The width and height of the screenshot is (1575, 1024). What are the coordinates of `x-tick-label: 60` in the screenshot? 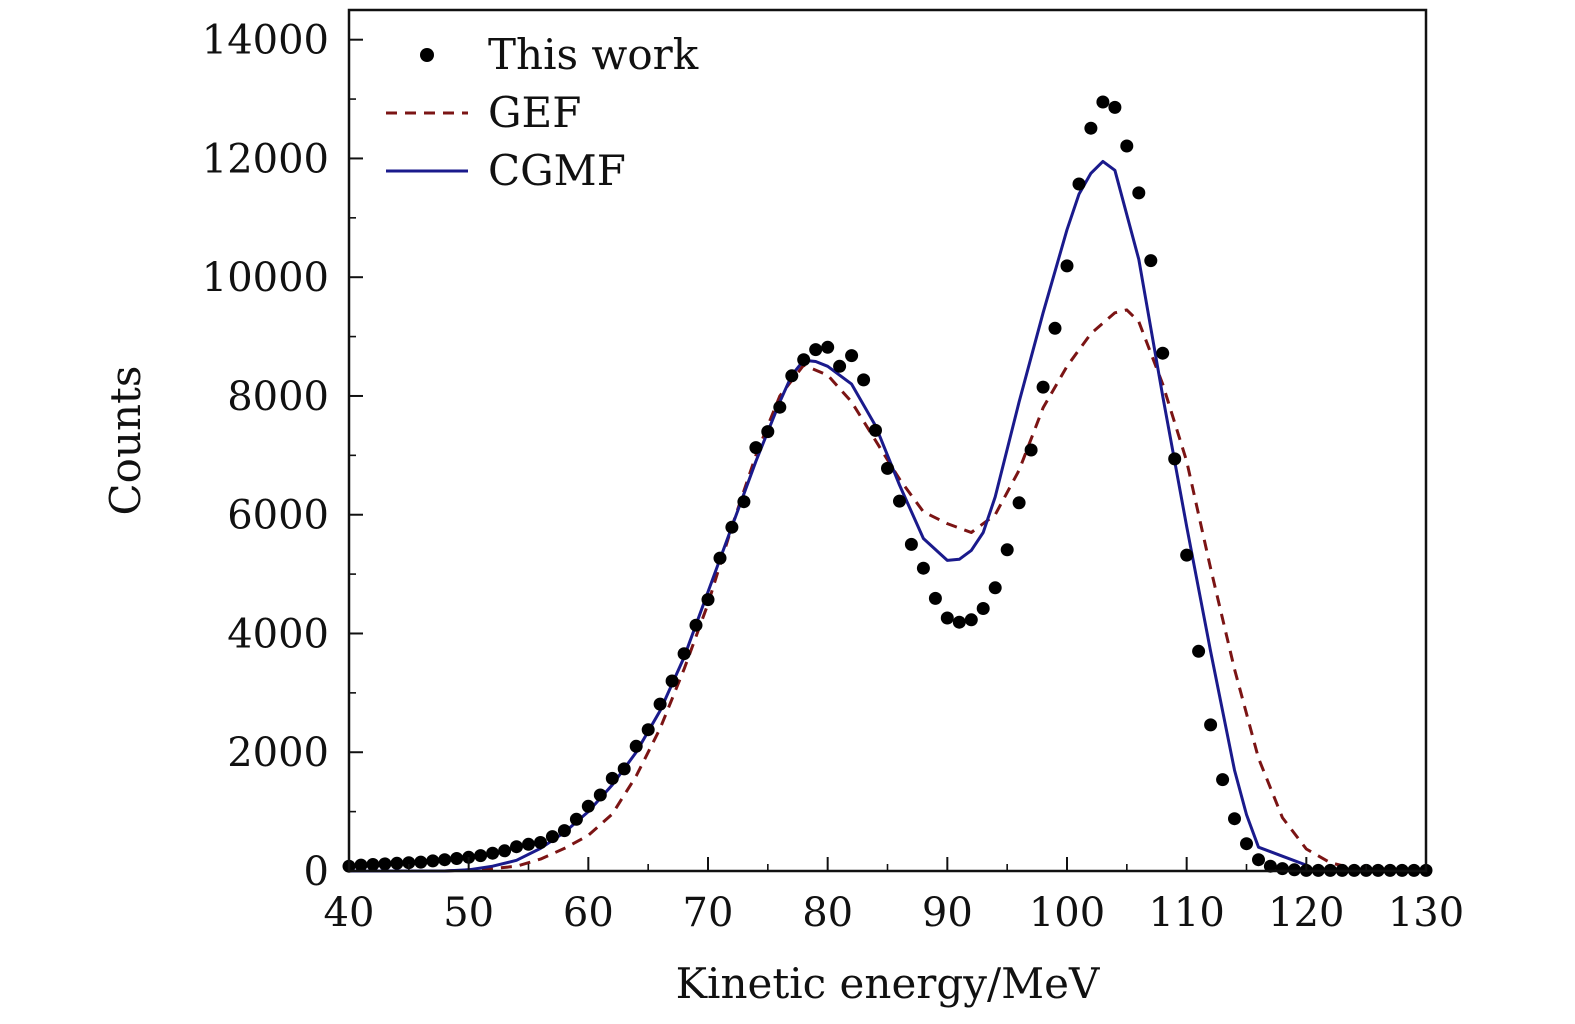 It's located at (588, 913).